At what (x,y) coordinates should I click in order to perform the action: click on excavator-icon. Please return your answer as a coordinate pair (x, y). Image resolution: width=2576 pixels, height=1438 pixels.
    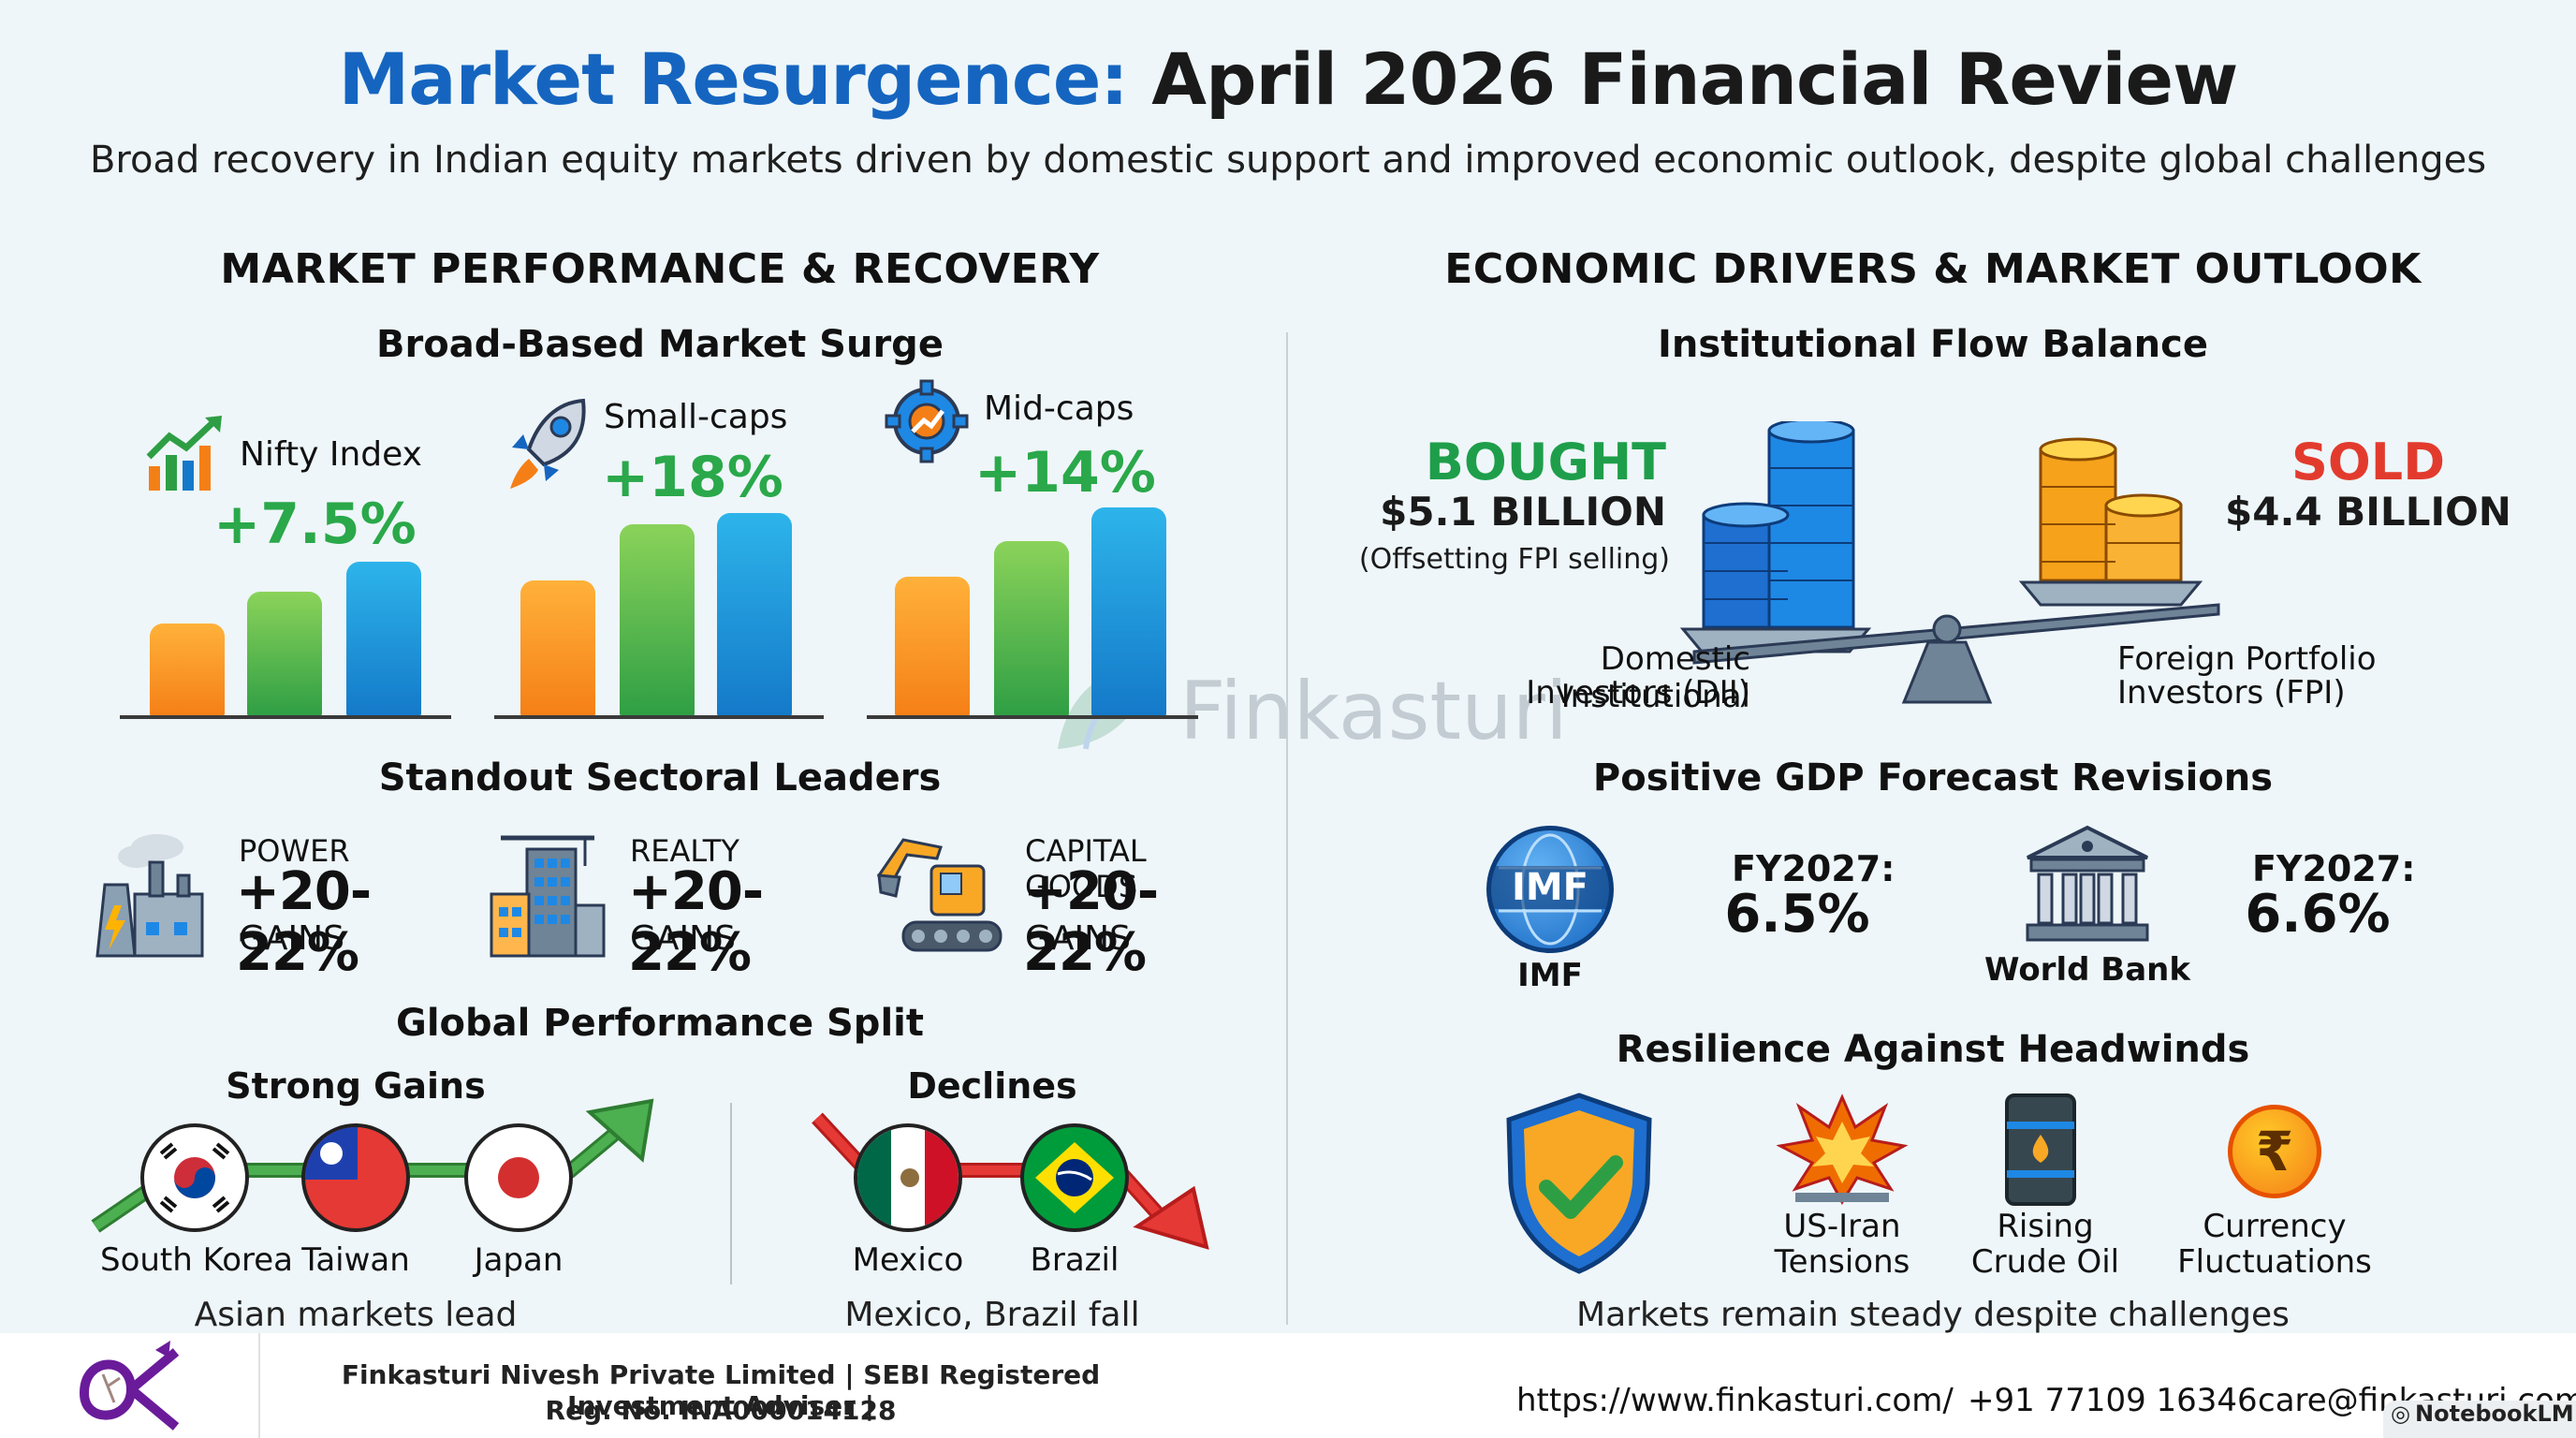
    Looking at the image, I should click on (939, 895).